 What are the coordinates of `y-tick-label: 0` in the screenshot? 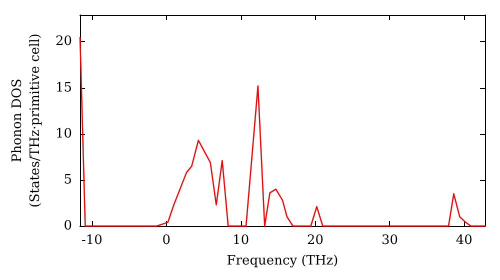 It's located at (68, 226).